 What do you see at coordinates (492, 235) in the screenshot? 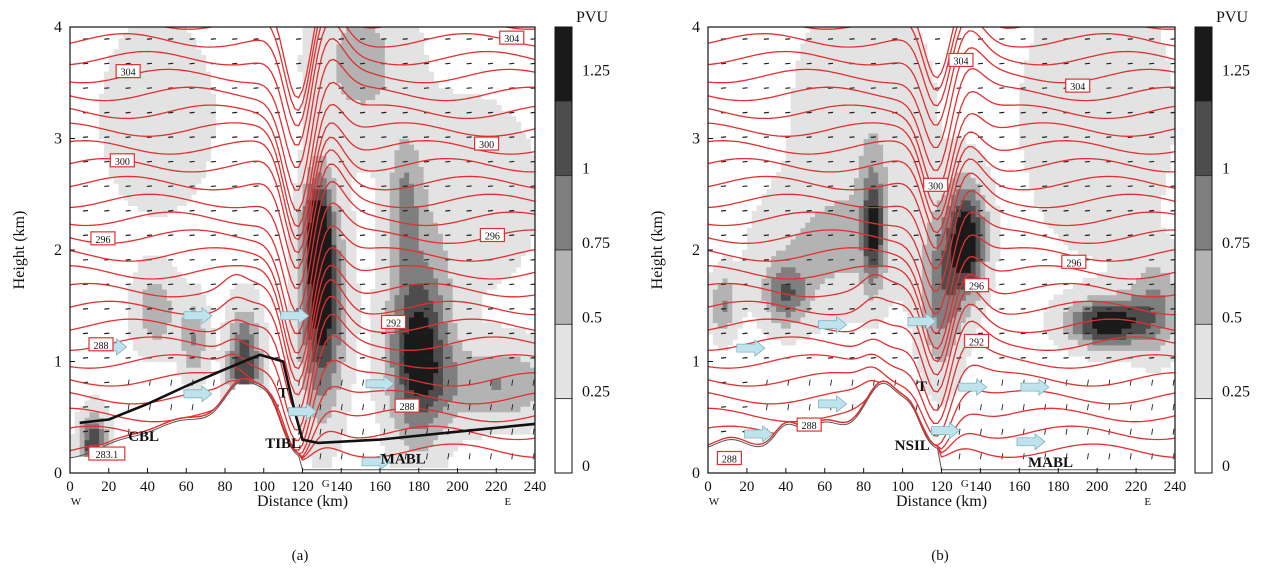
I see `theta-label-box` at bounding box center [492, 235].